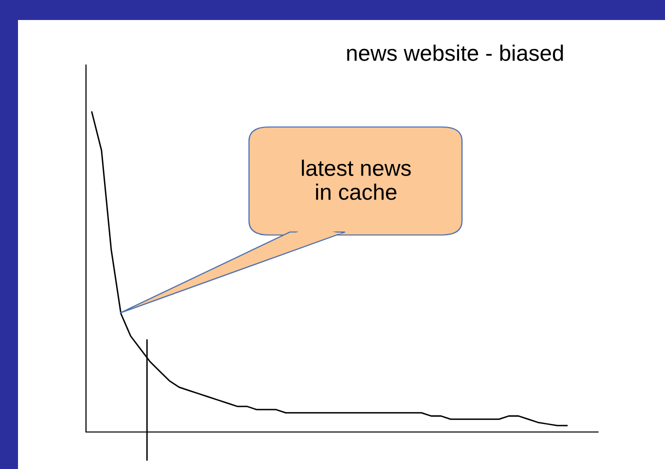 The image size is (665, 469). I want to click on chart-title: news website - biased, so click(455, 52).